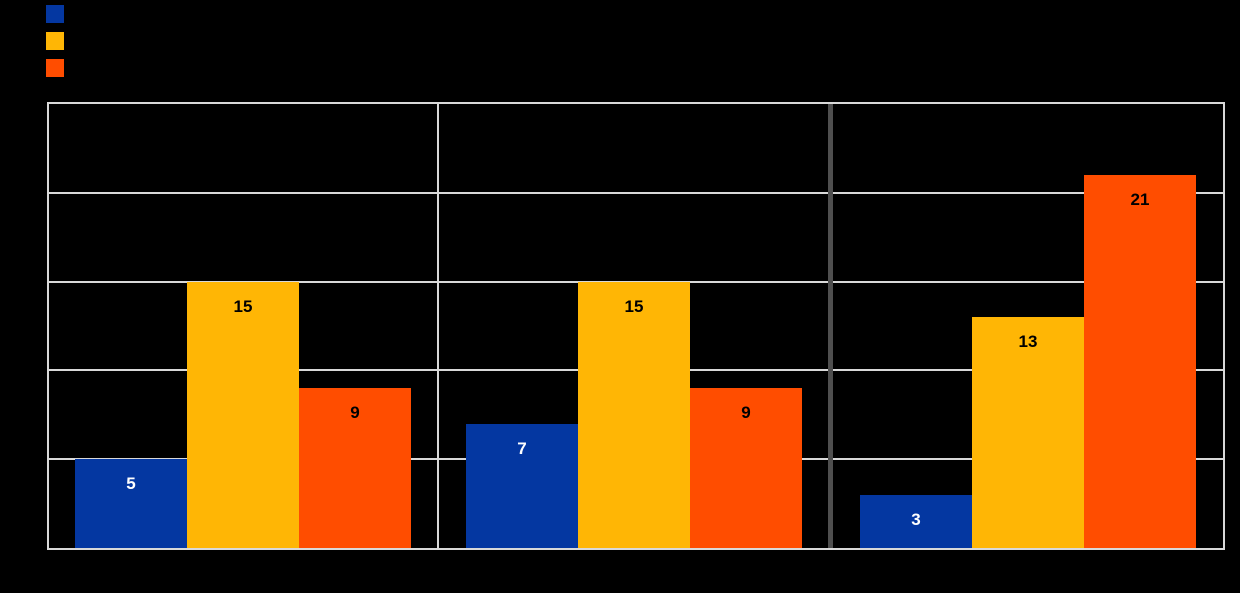 The image size is (1240, 593). Describe the element at coordinates (522, 448) in the screenshot. I see `bar-value-label: 7` at that location.